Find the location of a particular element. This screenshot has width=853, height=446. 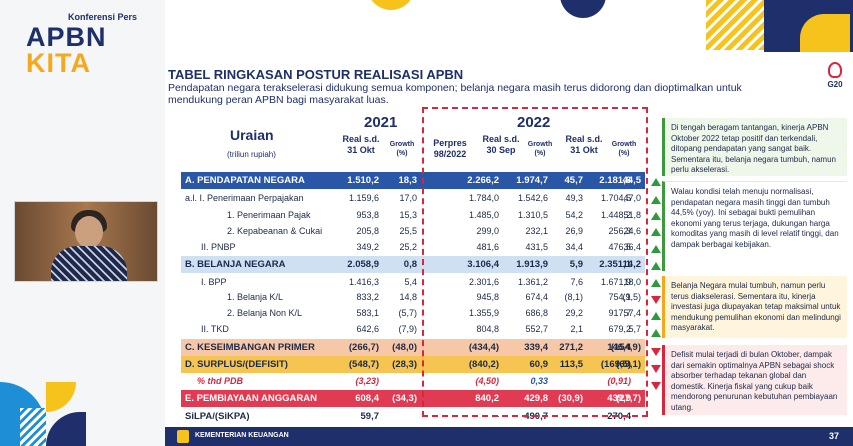

decorative-navy-shape is located at coordinates (583, 9).